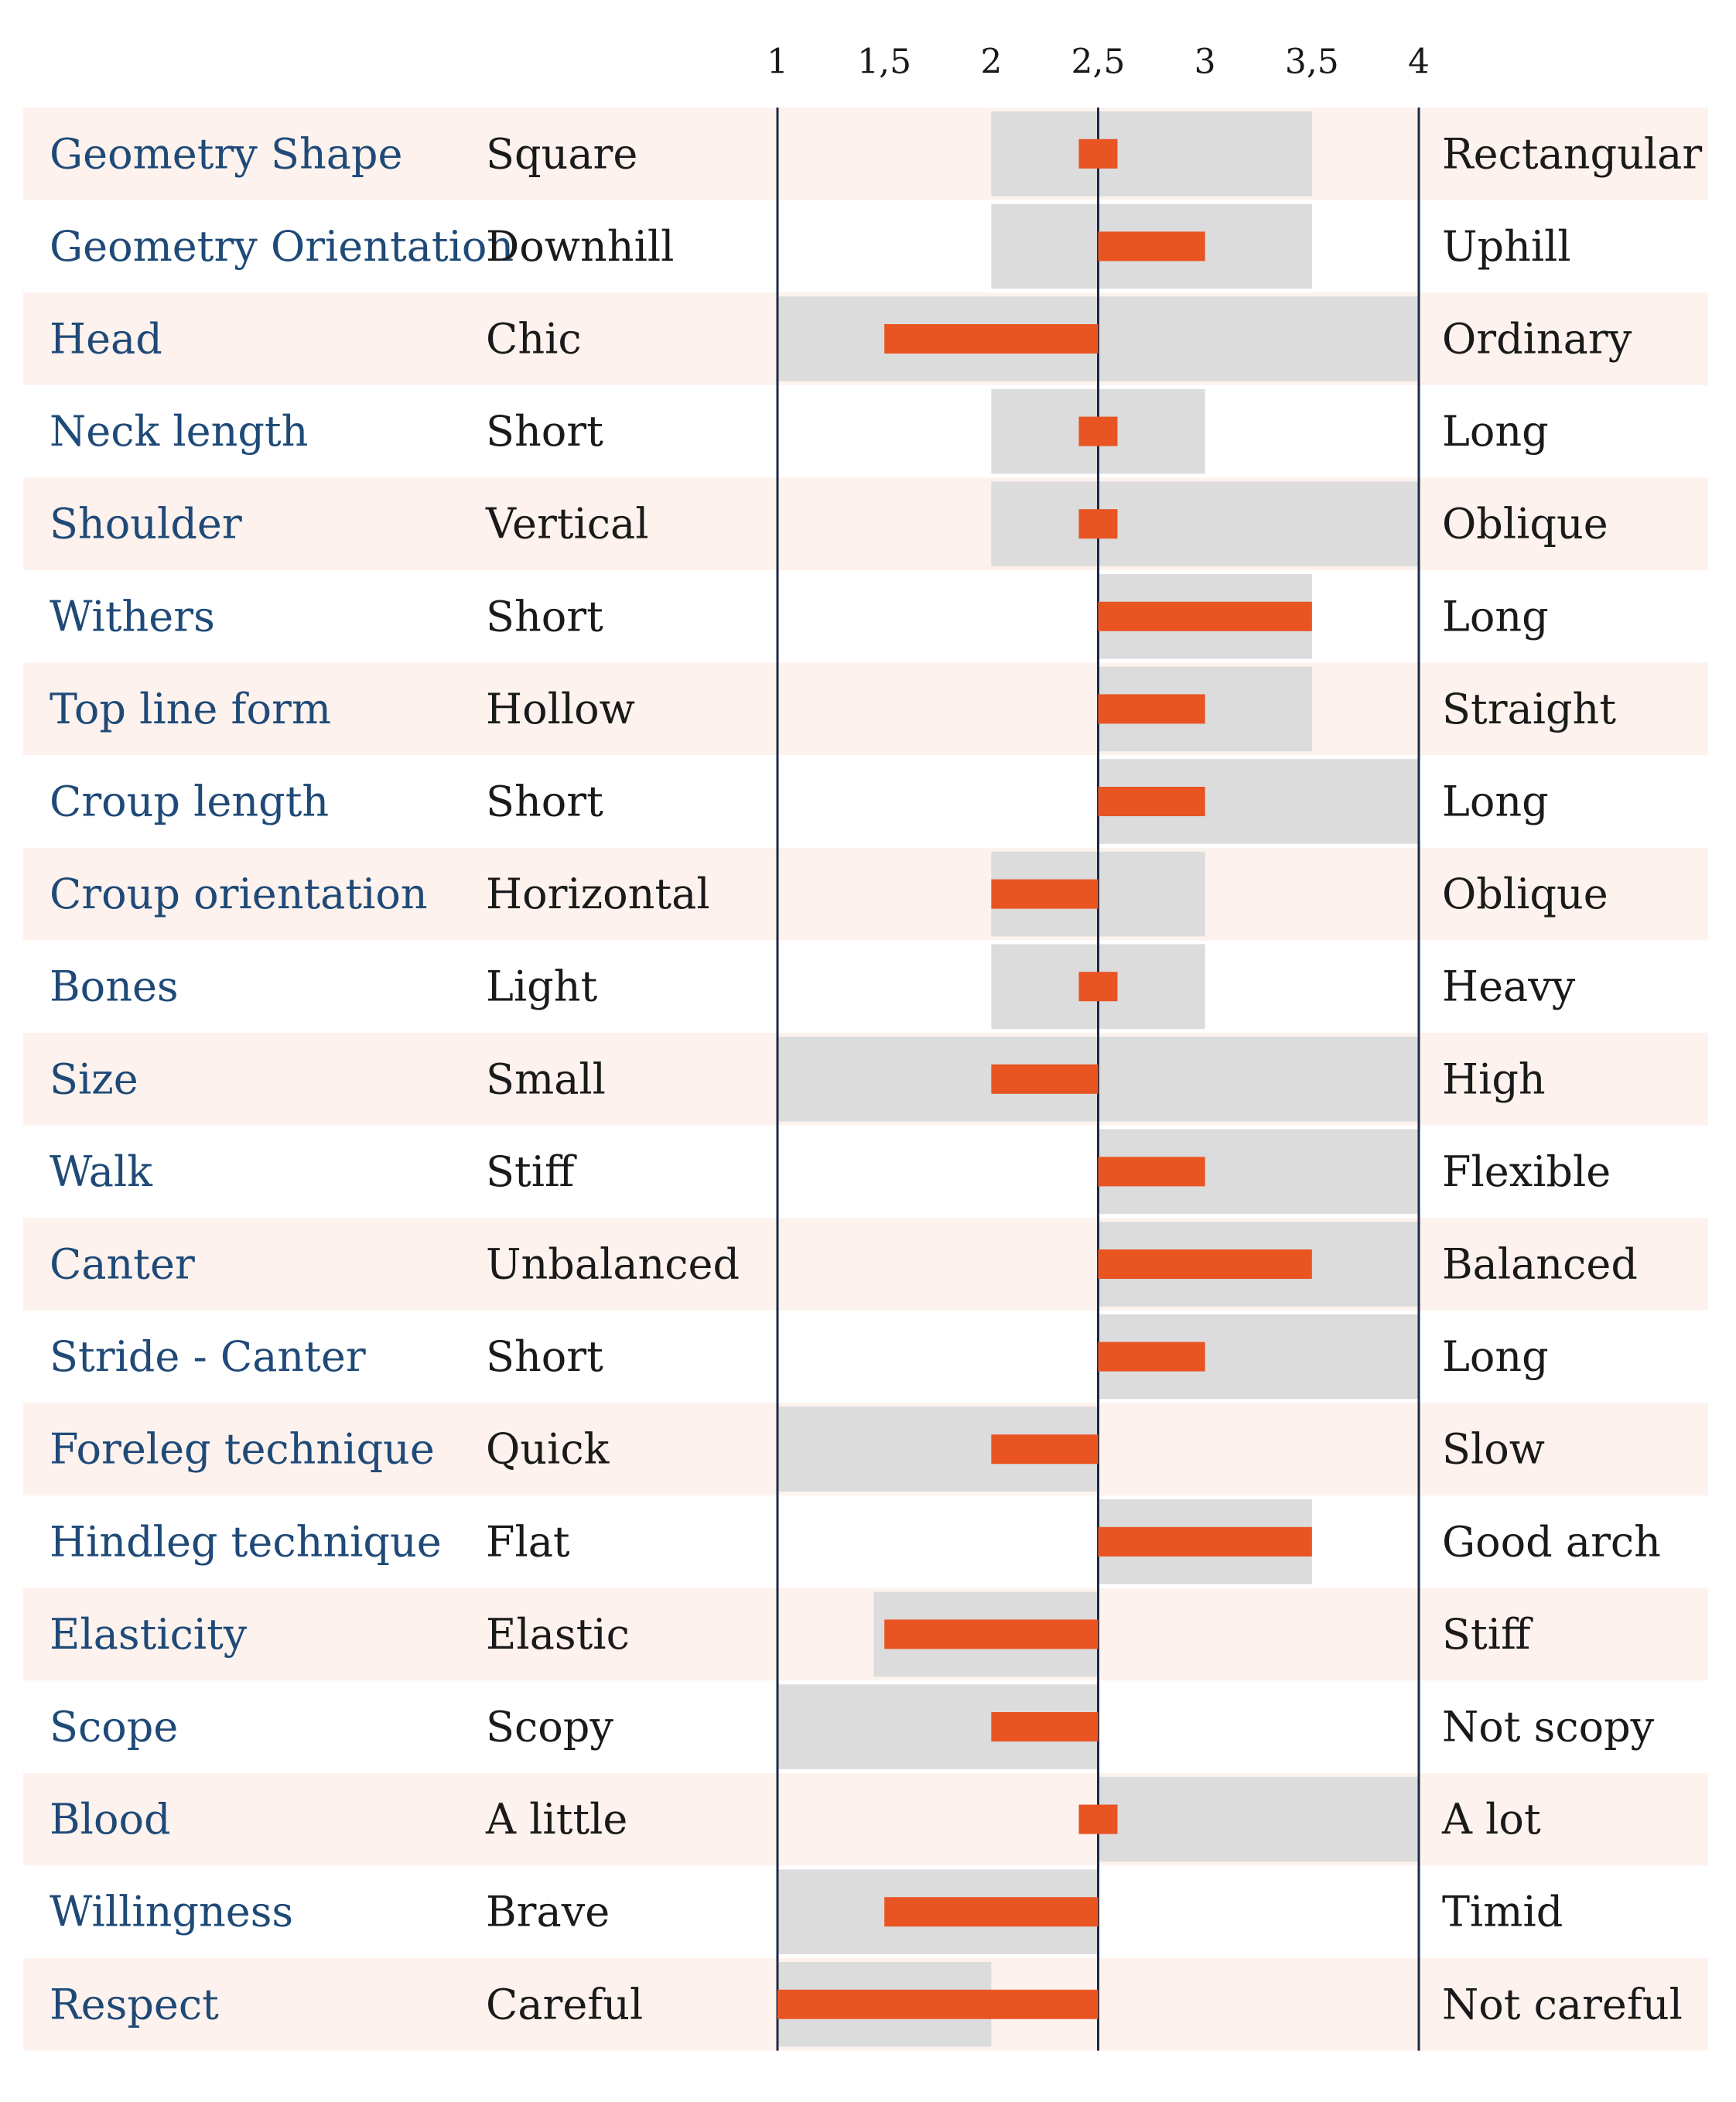  What do you see at coordinates (114, 986) in the screenshot?
I see `trait-label: Bones` at bounding box center [114, 986].